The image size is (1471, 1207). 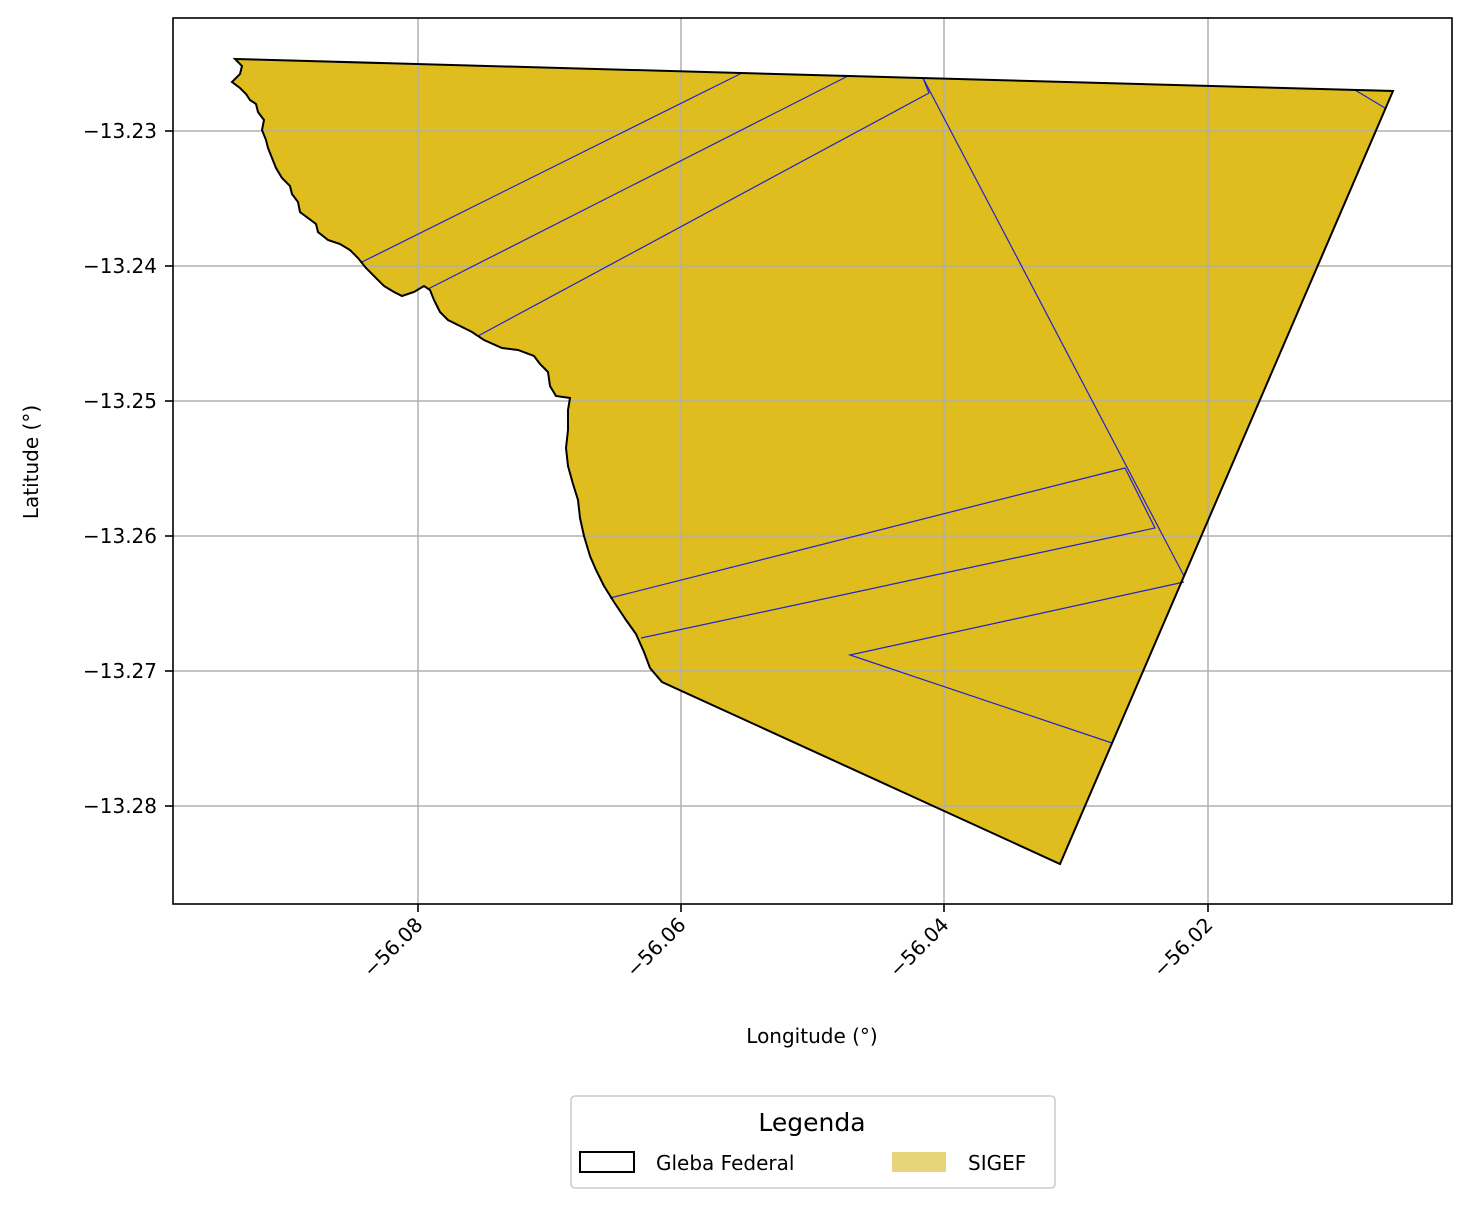 I want to click on legend-swatch-sigef, so click(x=919, y=1162).